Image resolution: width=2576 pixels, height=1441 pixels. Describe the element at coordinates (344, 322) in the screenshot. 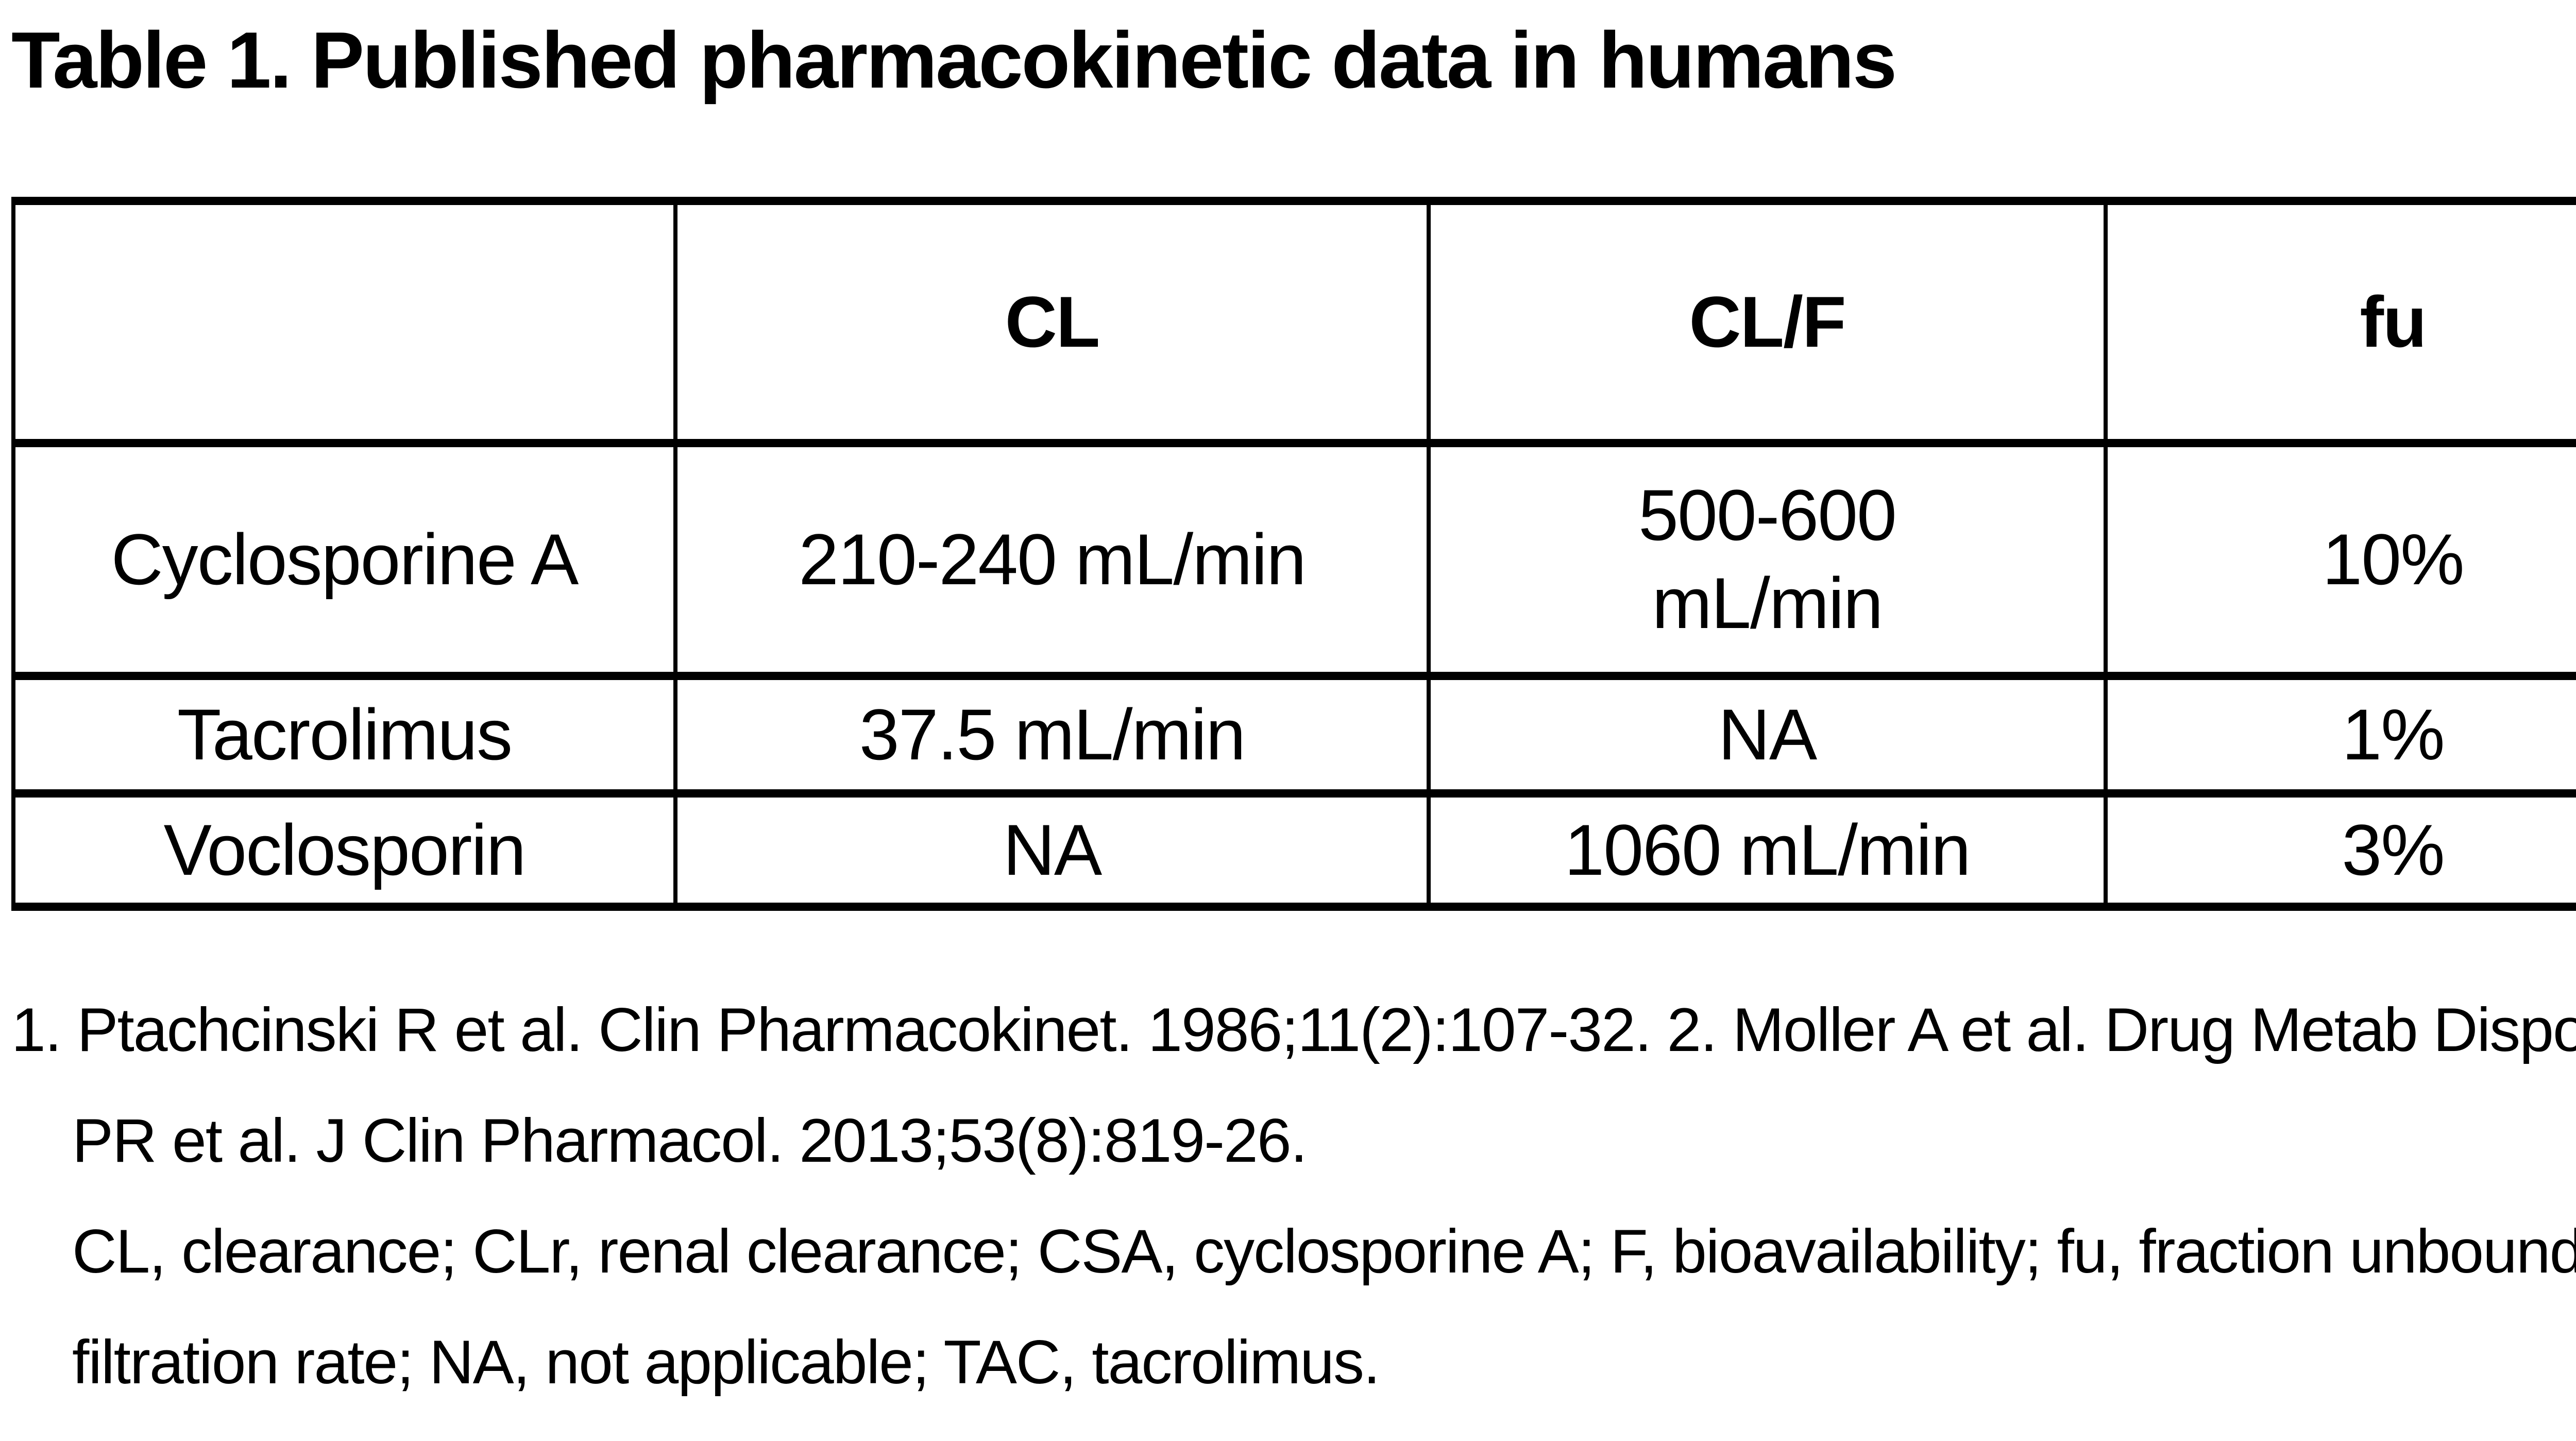

I see `header-cell-blank` at that location.